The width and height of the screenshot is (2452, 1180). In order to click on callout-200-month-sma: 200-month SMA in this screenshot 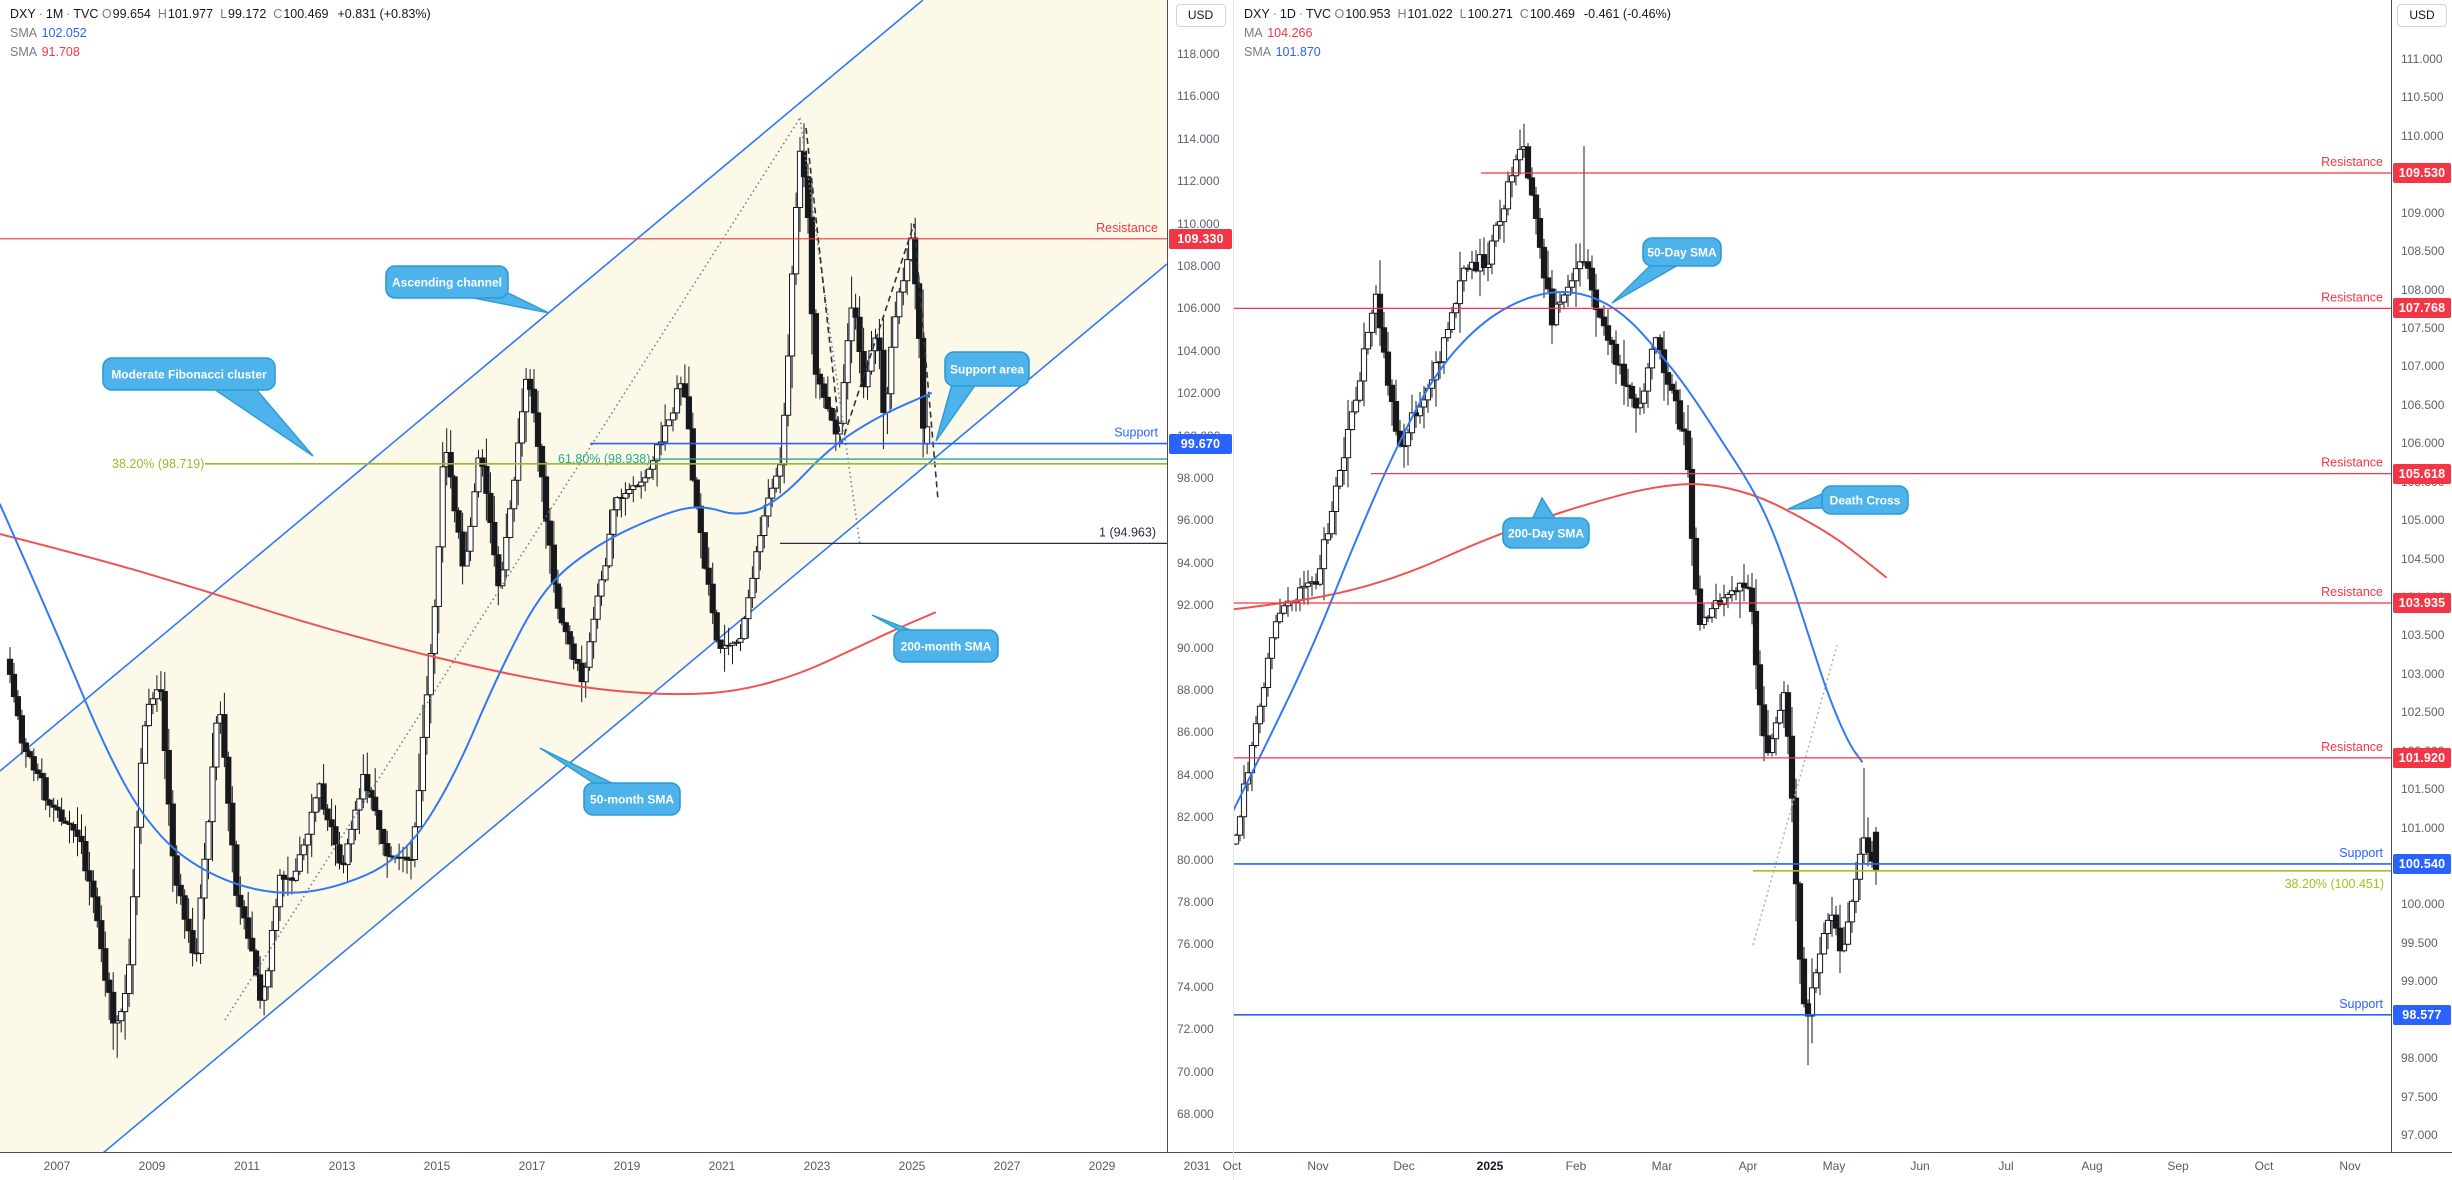, I will do `click(935, 638)`.